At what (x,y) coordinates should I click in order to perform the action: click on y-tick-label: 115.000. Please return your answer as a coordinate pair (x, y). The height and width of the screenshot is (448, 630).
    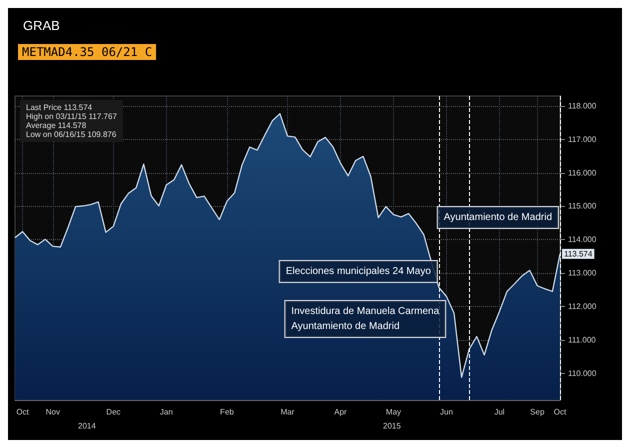
    Looking at the image, I should click on (582, 206).